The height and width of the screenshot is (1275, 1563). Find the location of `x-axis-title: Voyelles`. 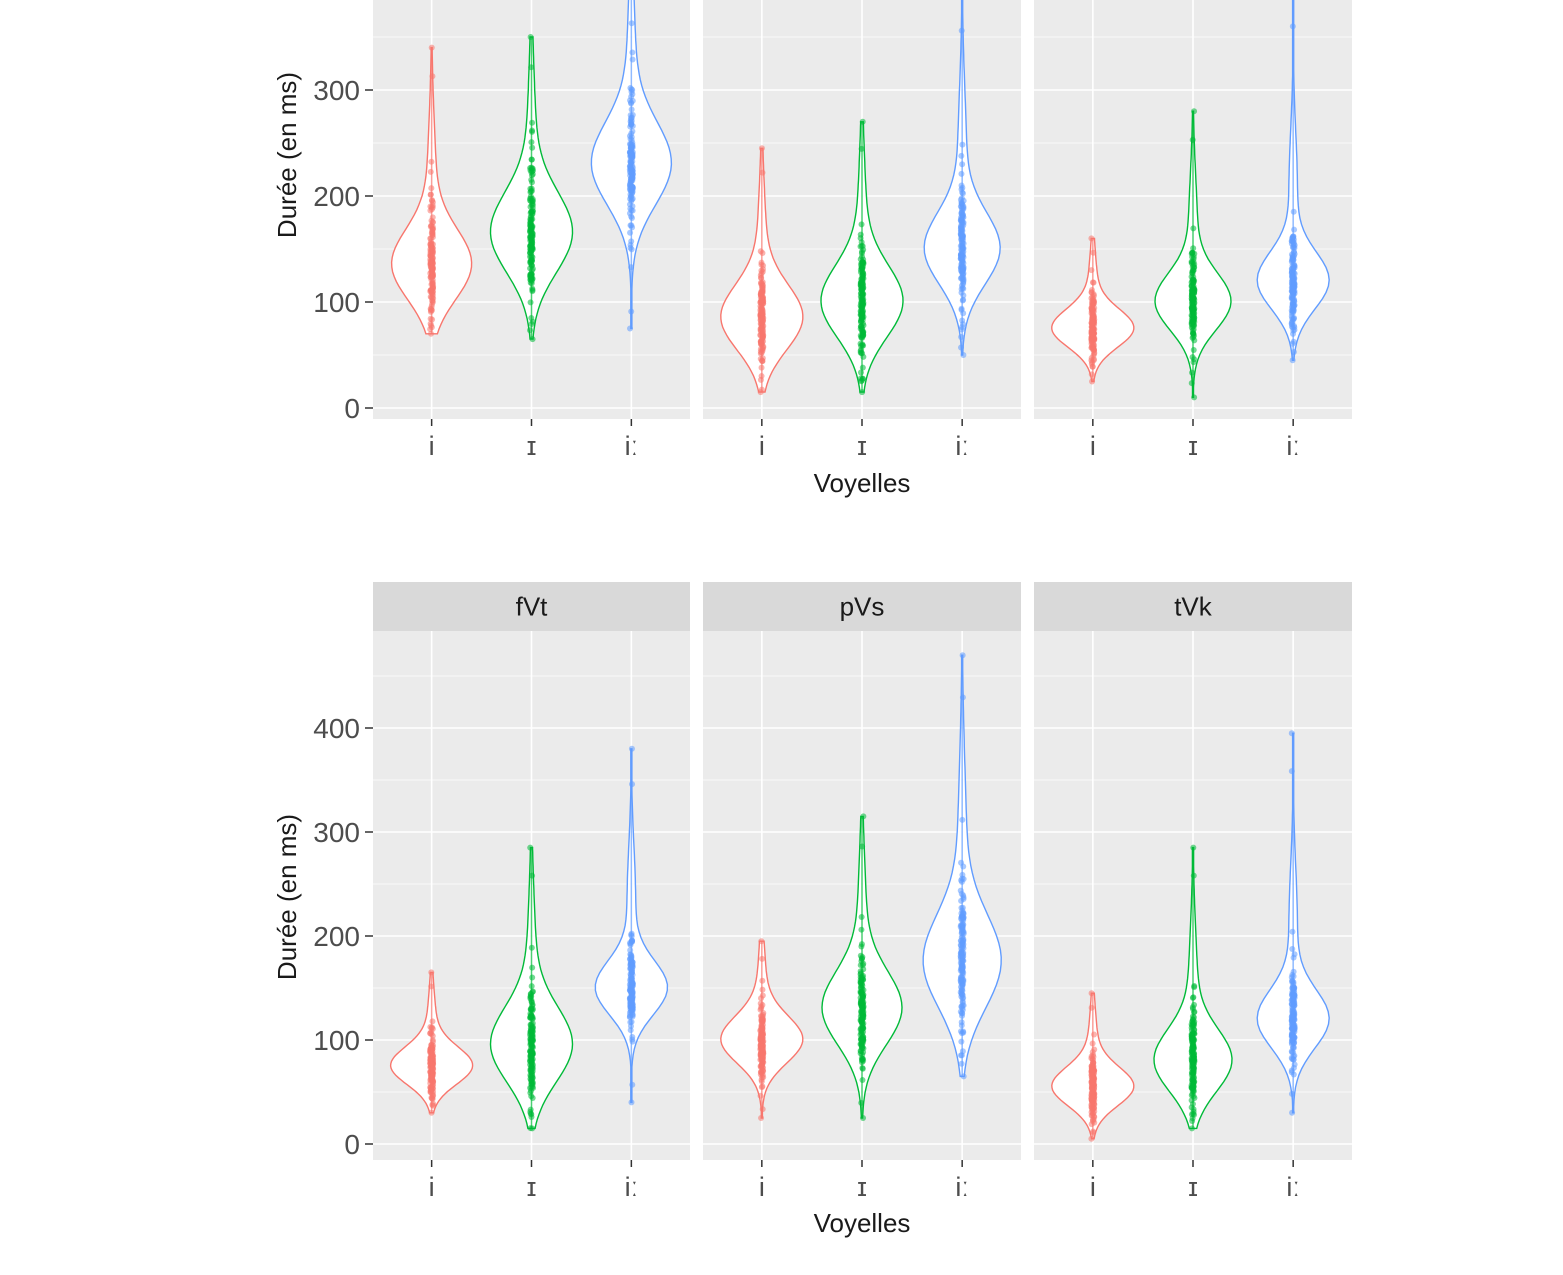

x-axis-title: Voyelles is located at coordinates (862, 1223).